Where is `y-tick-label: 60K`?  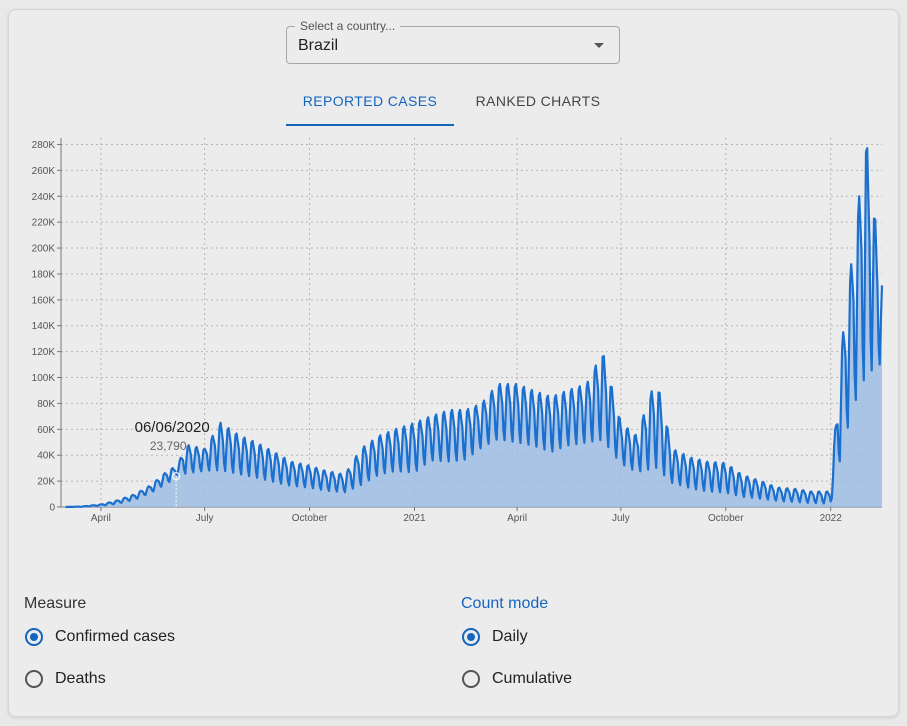 y-tick-label: 60K is located at coordinates (46, 430).